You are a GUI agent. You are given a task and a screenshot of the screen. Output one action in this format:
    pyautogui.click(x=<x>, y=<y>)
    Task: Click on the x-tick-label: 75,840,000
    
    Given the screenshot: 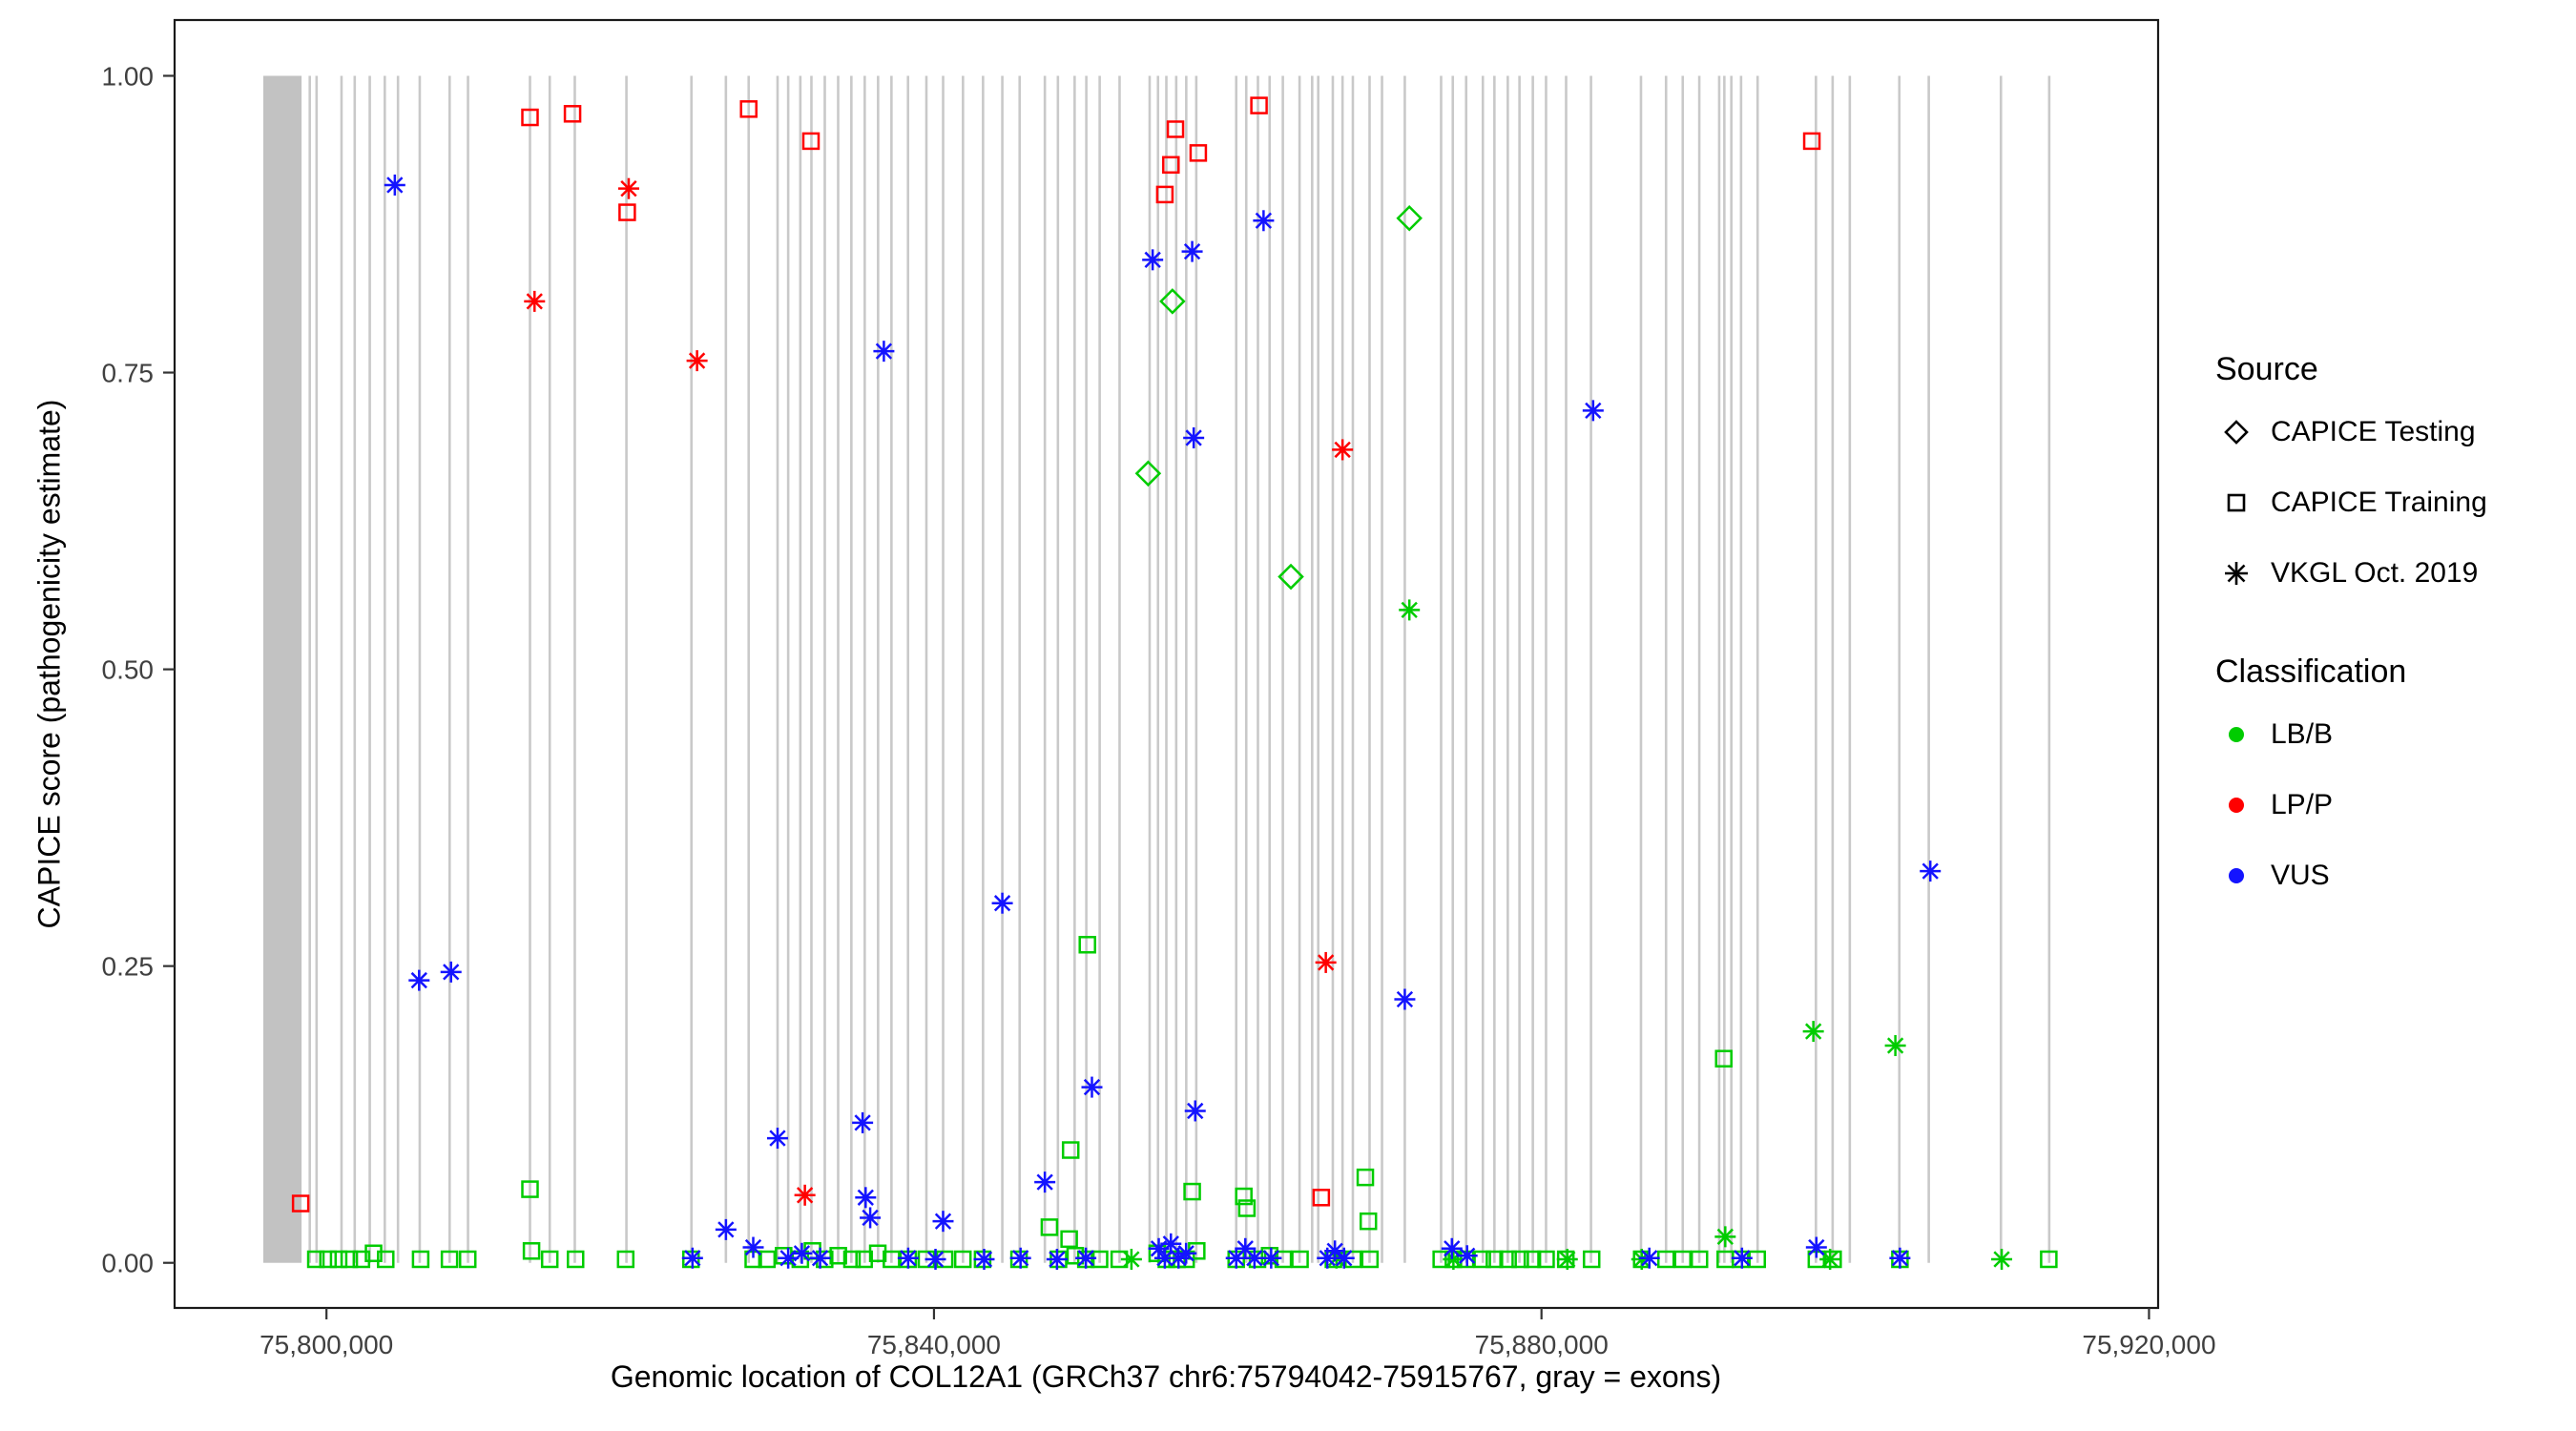 What is the action you would take?
    pyautogui.click(x=934, y=1344)
    